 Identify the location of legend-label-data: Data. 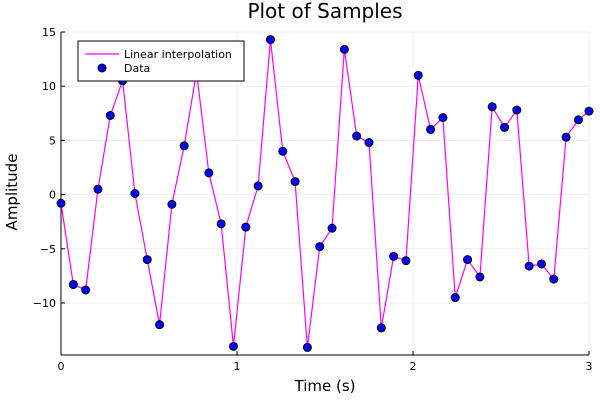
(137, 68).